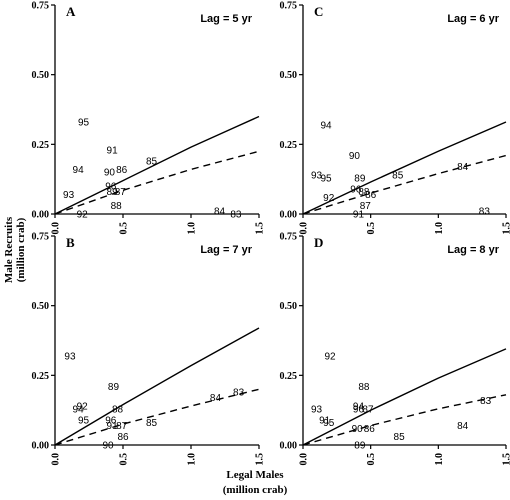 This screenshot has width=510, height=500. What do you see at coordinates (9, 249) in the screenshot?
I see `y-axis-title-line1: Male Recruits` at bounding box center [9, 249].